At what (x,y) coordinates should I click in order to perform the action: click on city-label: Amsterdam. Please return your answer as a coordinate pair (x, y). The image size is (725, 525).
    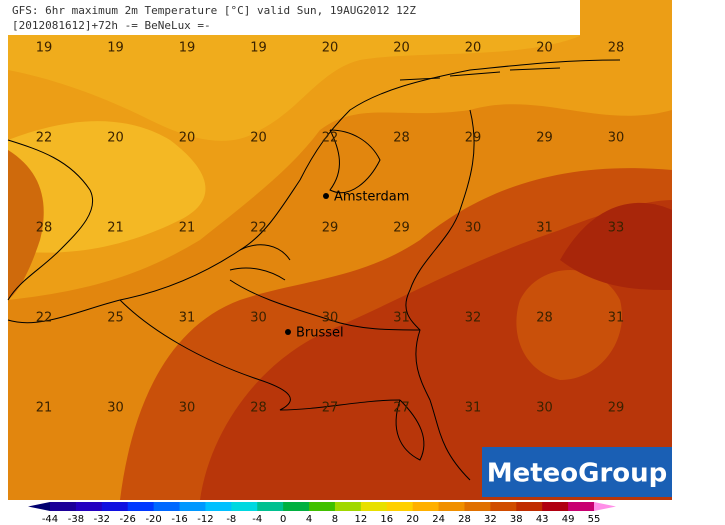
    Looking at the image, I should click on (371, 197).